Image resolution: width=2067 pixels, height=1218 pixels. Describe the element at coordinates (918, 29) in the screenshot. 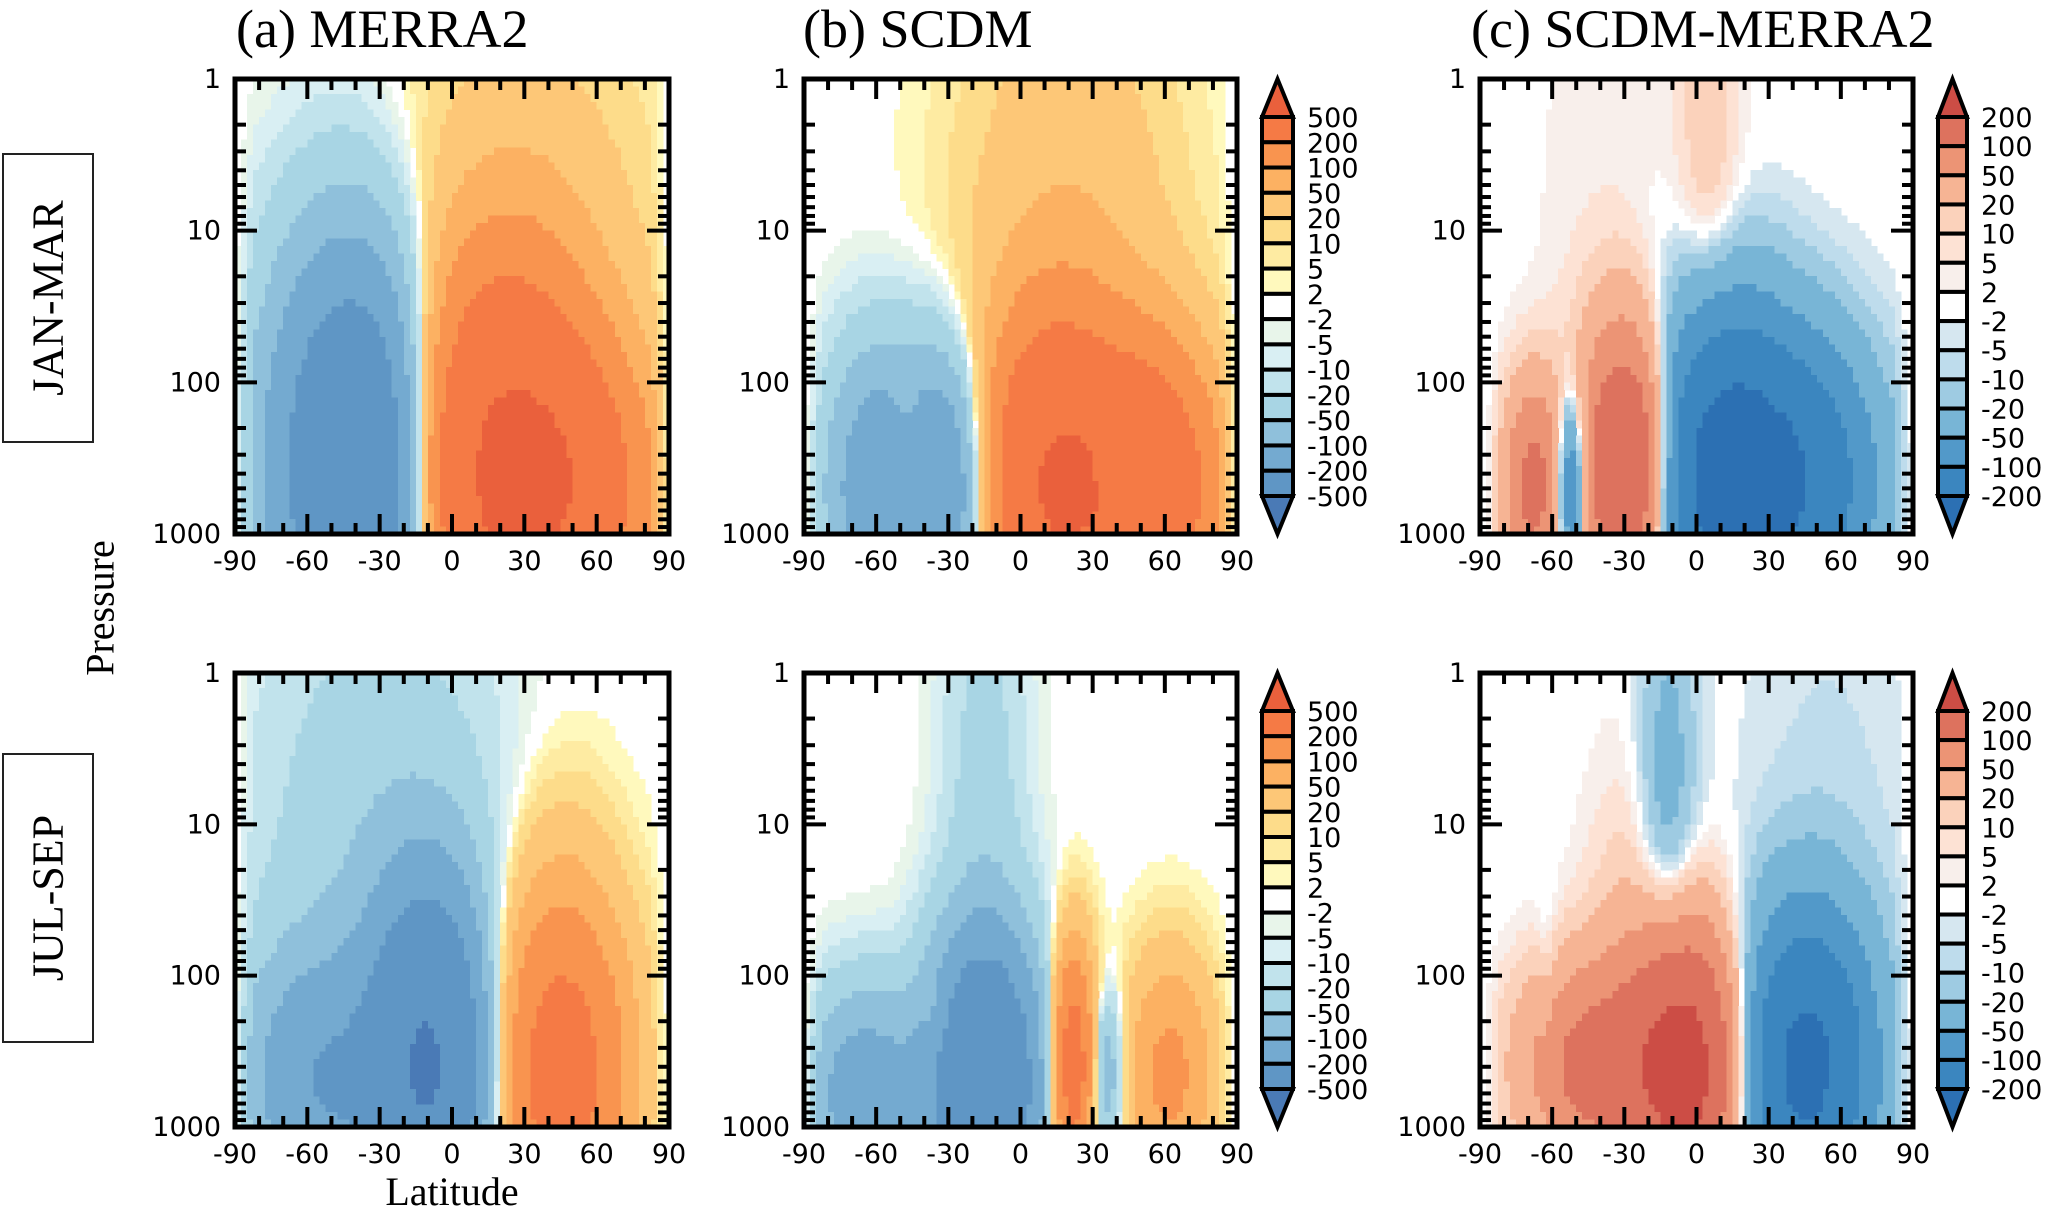

I see `title-scdm: (b) SCDM` at that location.